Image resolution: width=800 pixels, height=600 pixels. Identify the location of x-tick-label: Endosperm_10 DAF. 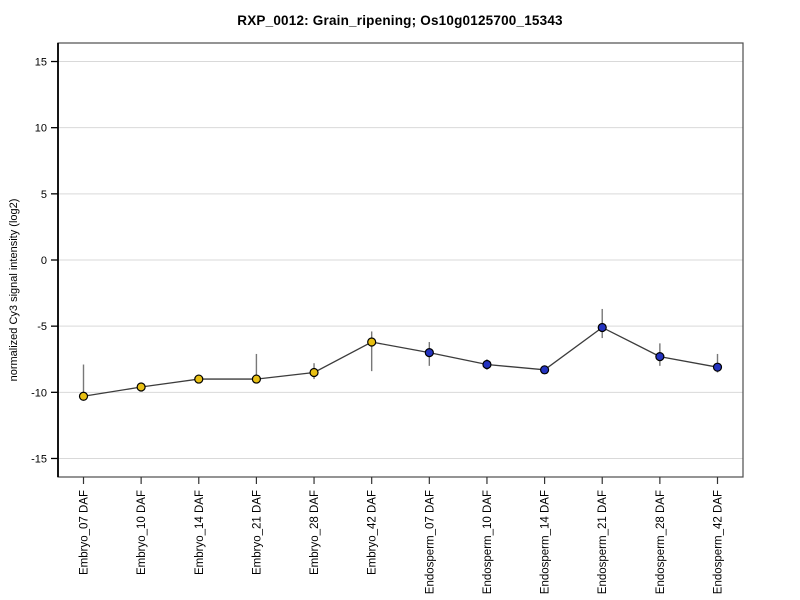
(488, 542).